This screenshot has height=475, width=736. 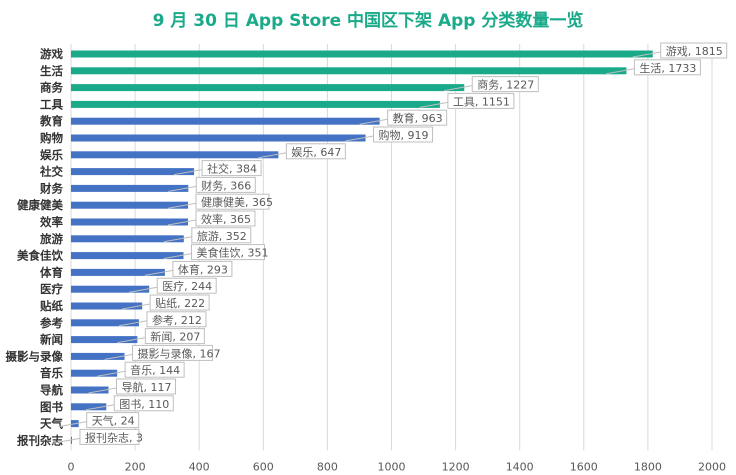 I want to click on category-label: 医疗, so click(x=51, y=289).